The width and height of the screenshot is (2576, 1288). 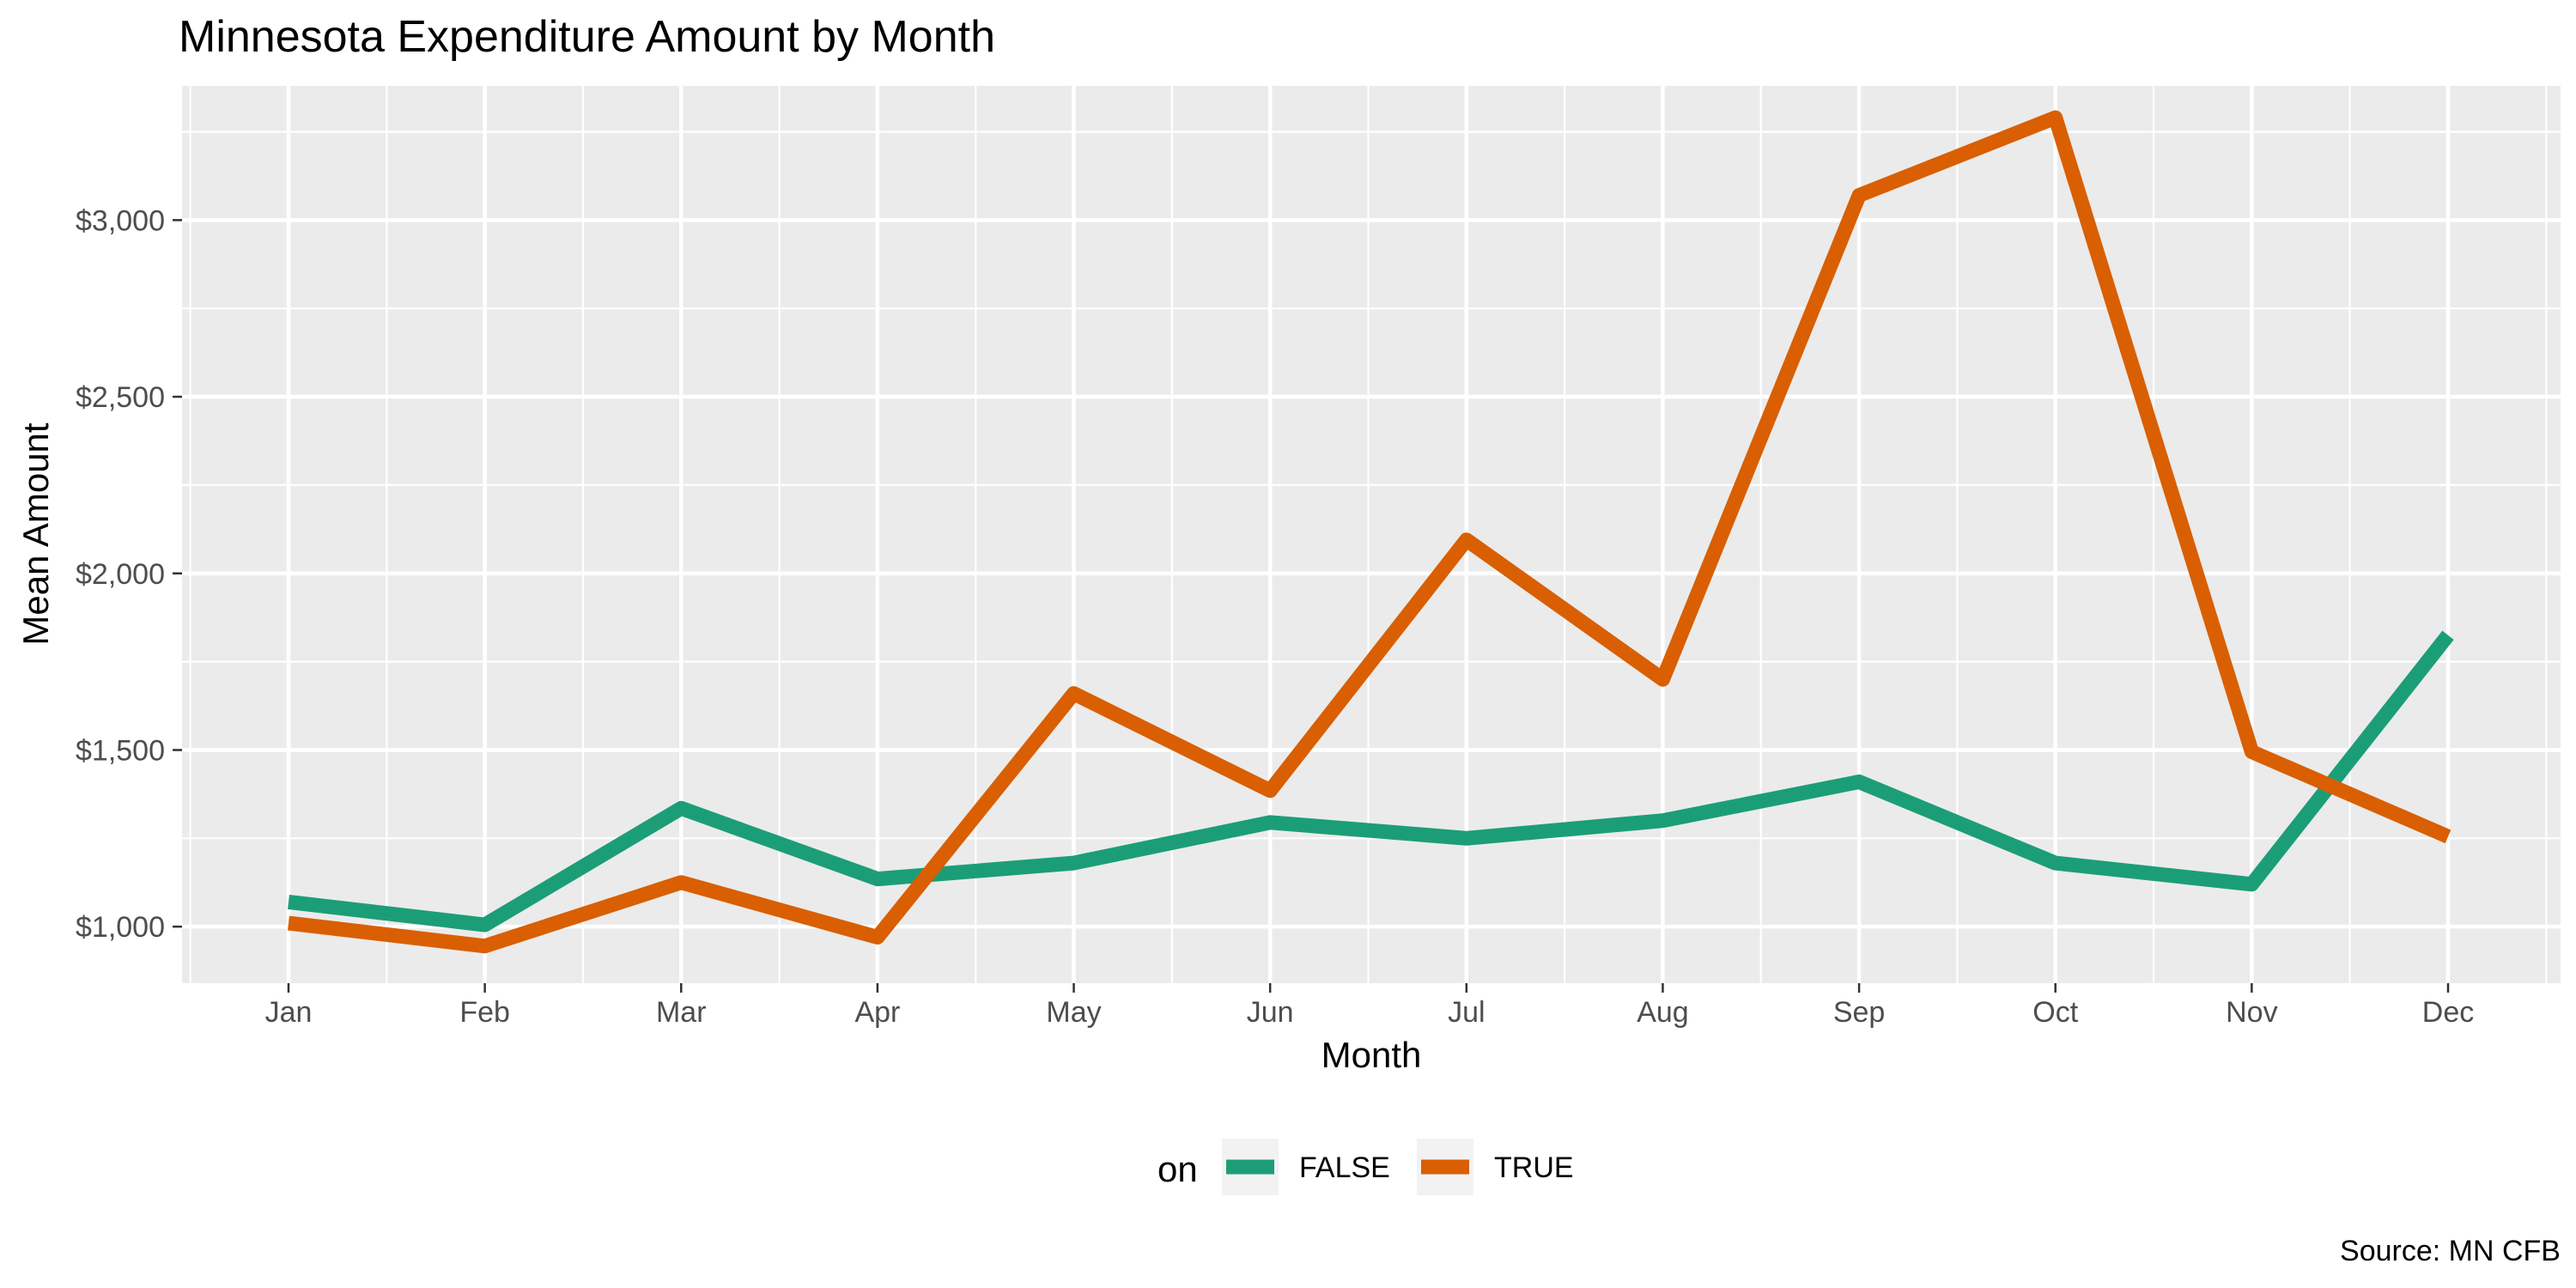 What do you see at coordinates (1663, 1013) in the screenshot?
I see `x-tick-label: Aug` at bounding box center [1663, 1013].